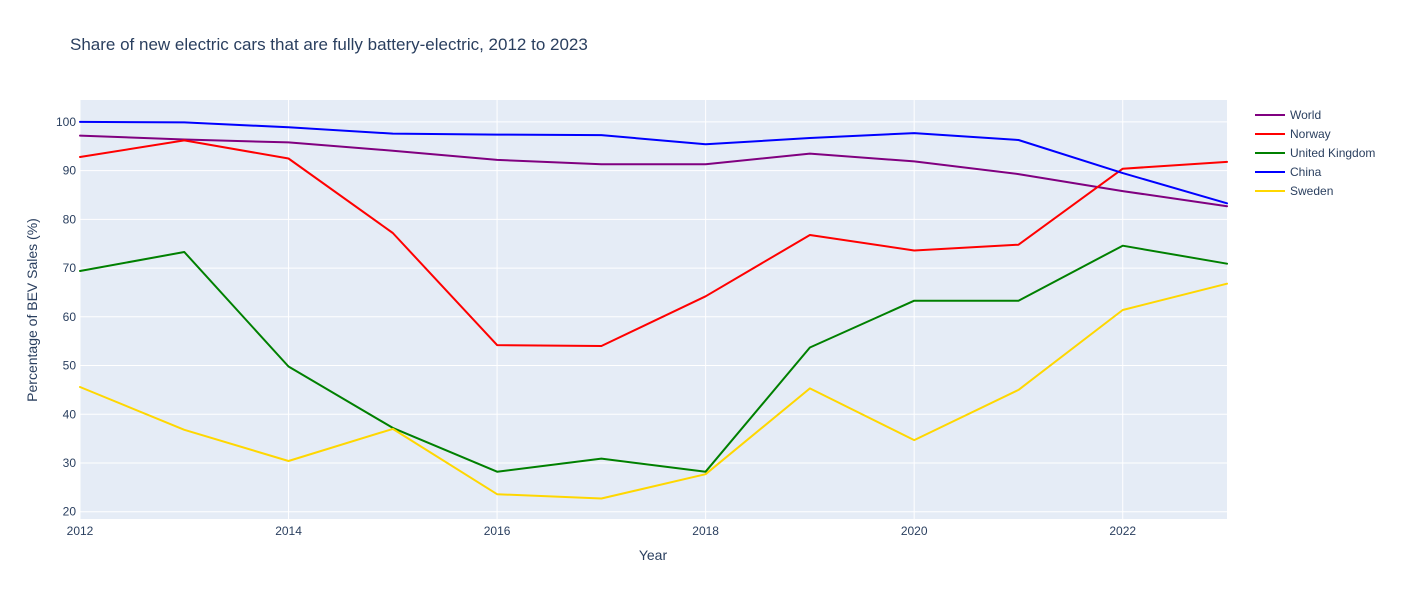 This screenshot has height=600, width=1404. Describe the element at coordinates (497, 531) in the screenshot. I see `x-tick-label: 2016` at that location.